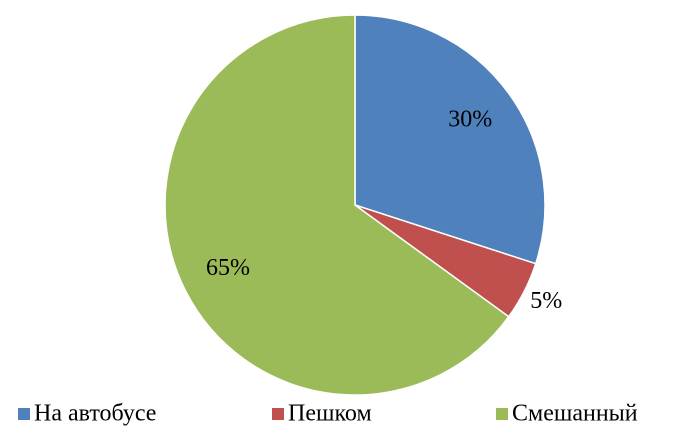  I want to click on data-label: 5%, so click(546, 301).